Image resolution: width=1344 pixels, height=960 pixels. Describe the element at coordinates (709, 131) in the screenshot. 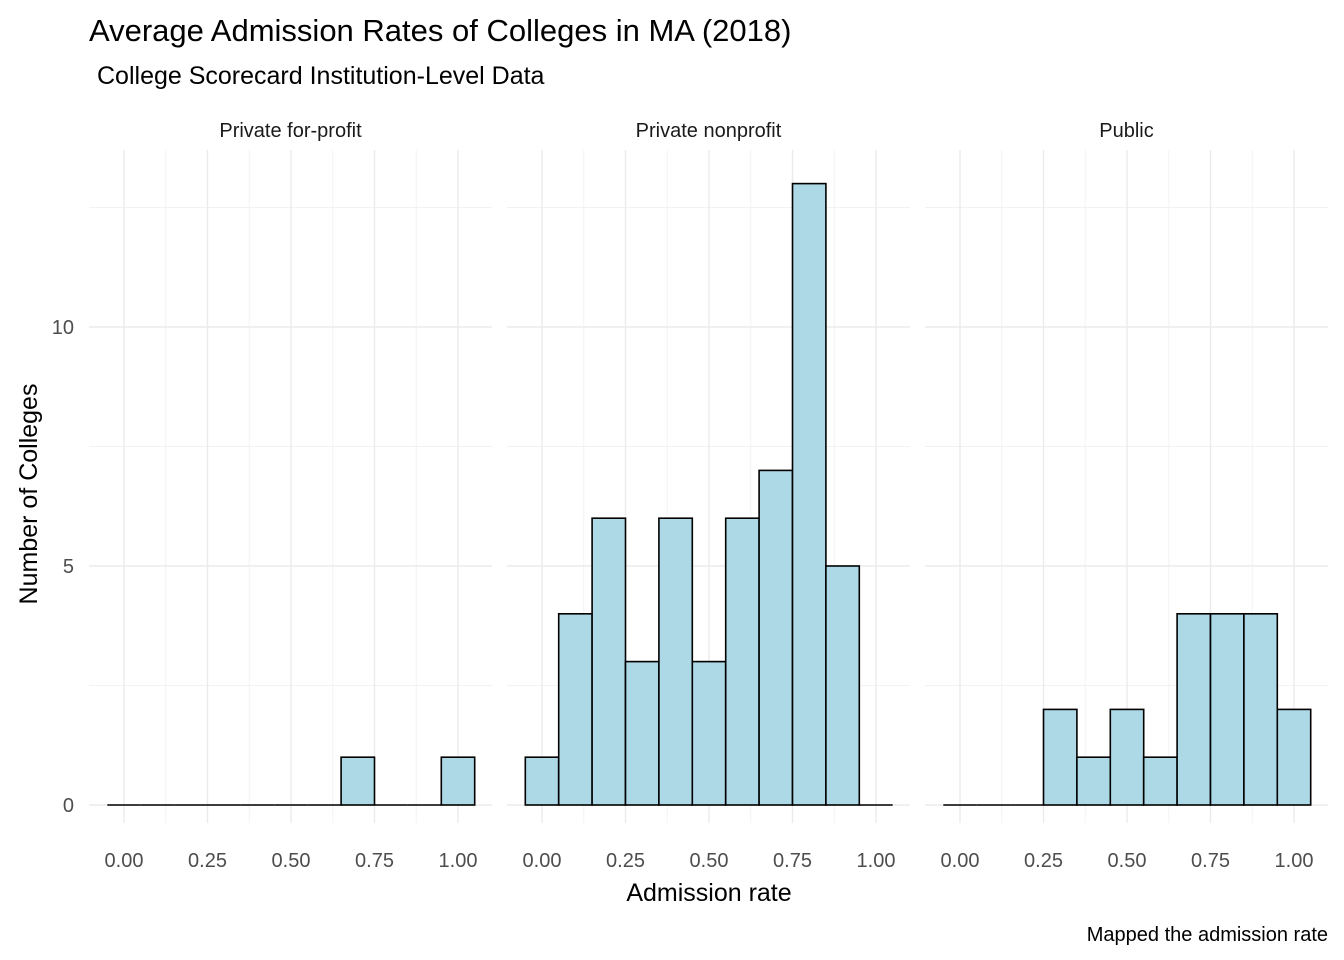

I see `facet-strip-label: Private nonprofit` at that location.